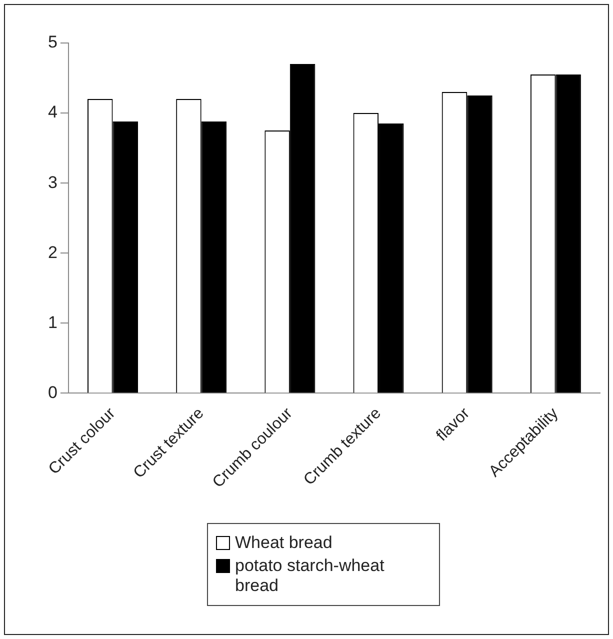 The image size is (613, 639). What do you see at coordinates (53, 42) in the screenshot?
I see `y-tick-label: 5` at bounding box center [53, 42].